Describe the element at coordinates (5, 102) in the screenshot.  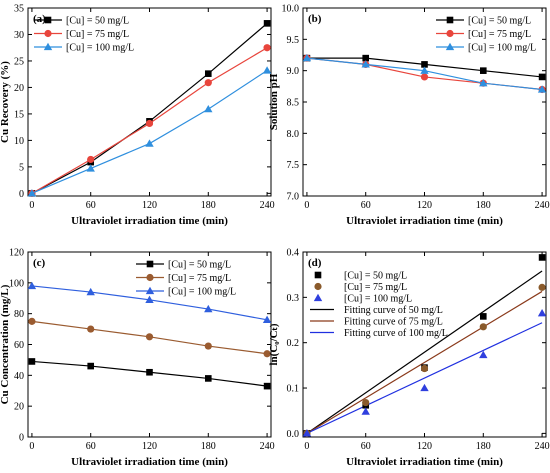
I see `y-axis-title: Cu Recovery (%)` at that location.